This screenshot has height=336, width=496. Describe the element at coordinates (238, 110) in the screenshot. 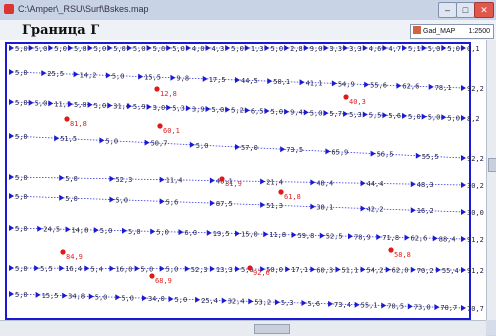

I see `profile-line` at that location.